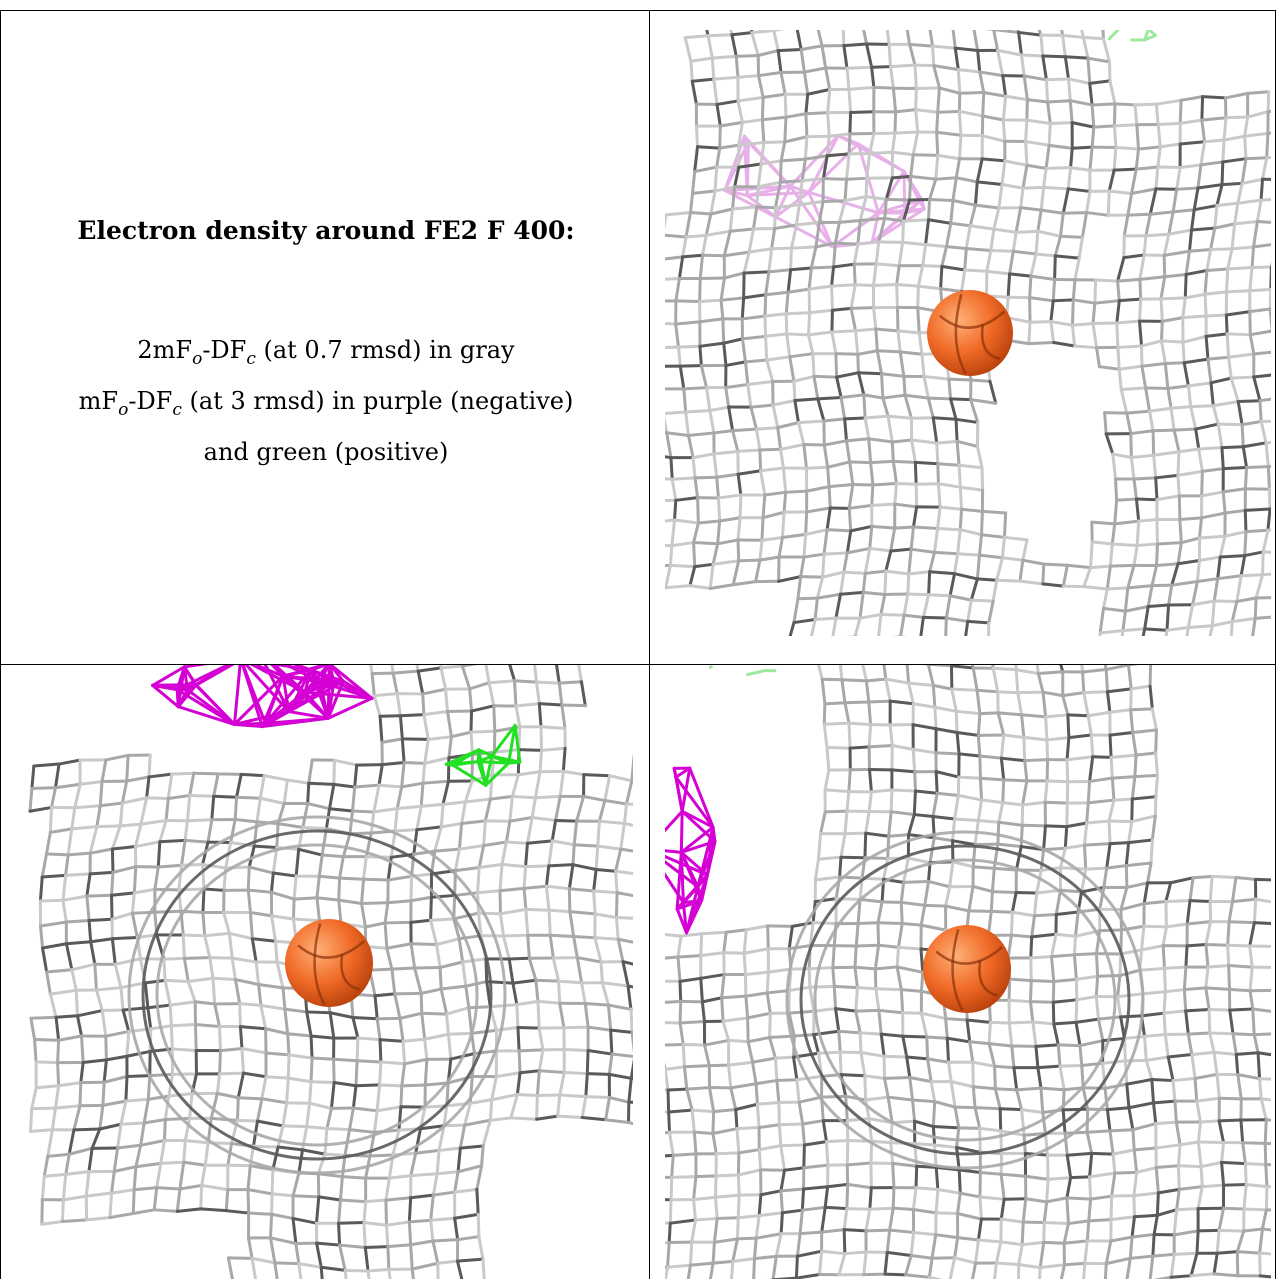  Describe the element at coordinates (638, 664) in the screenshot. I see `border-middle-horizontal` at that location.